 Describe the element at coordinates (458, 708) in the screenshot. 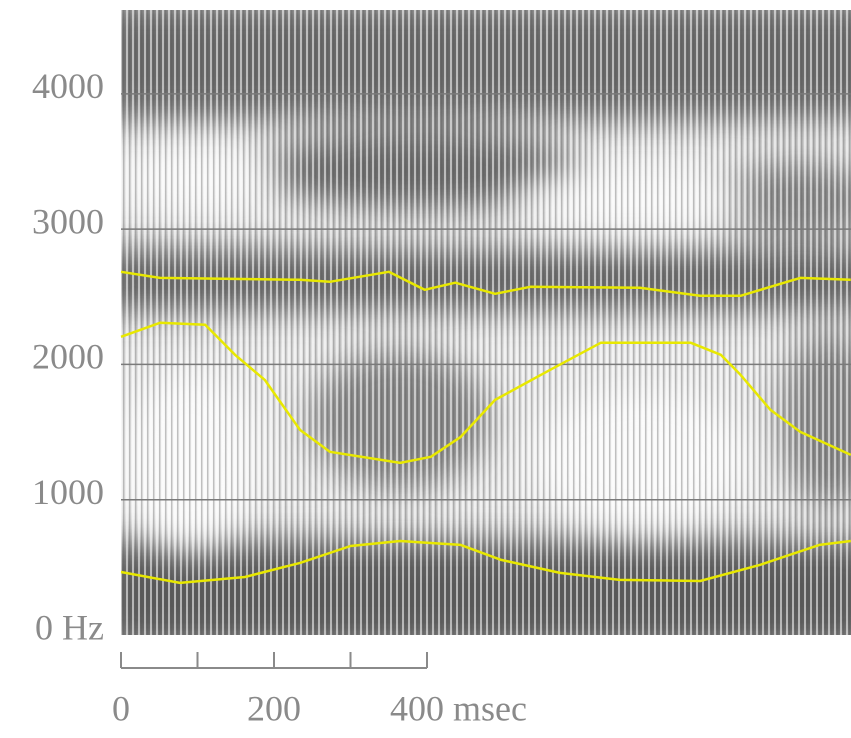

I see `x-tick-label: 400 msec` at that location.